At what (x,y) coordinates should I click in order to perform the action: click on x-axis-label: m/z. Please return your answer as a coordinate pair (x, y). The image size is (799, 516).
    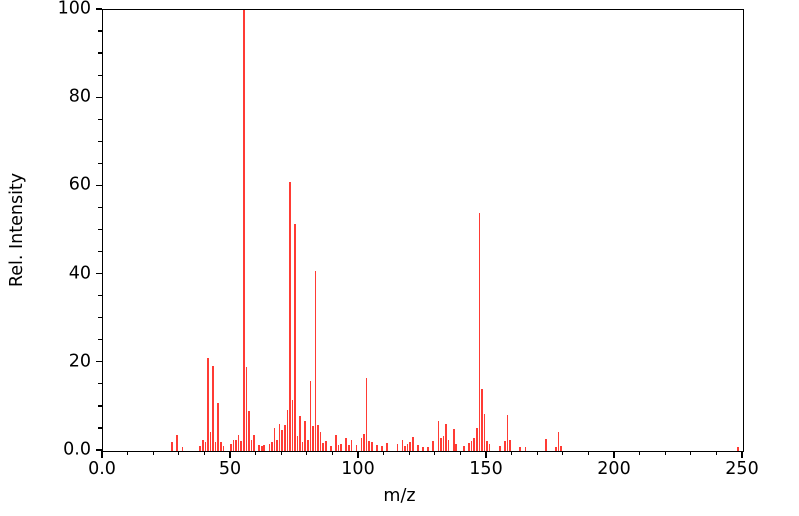
    Looking at the image, I should click on (399, 496).